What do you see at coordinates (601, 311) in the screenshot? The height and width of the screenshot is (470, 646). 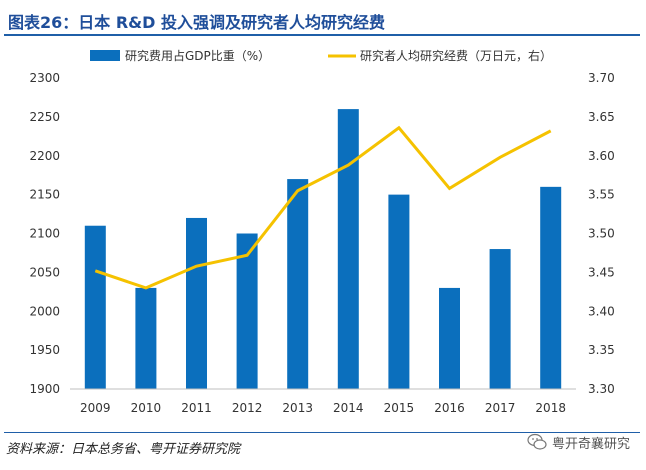 I see `right-axis-tick: 3.40` at bounding box center [601, 311].